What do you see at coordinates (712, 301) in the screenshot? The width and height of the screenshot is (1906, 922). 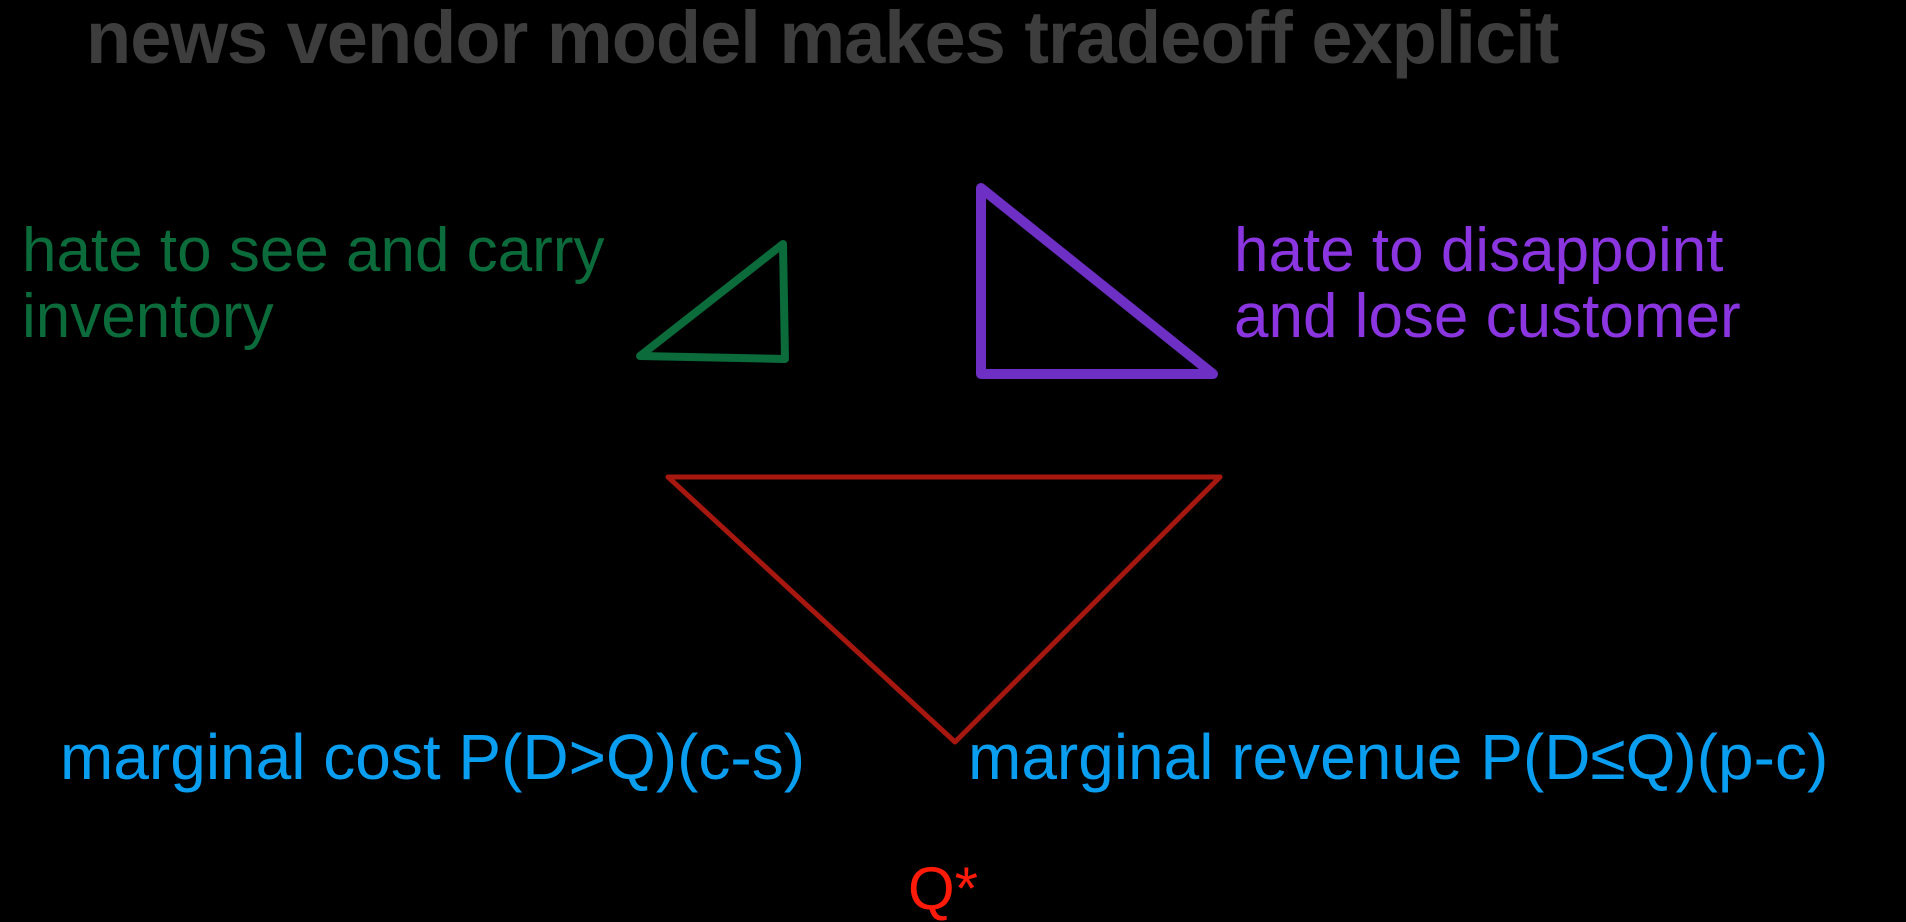 I see `green-triangle` at bounding box center [712, 301].